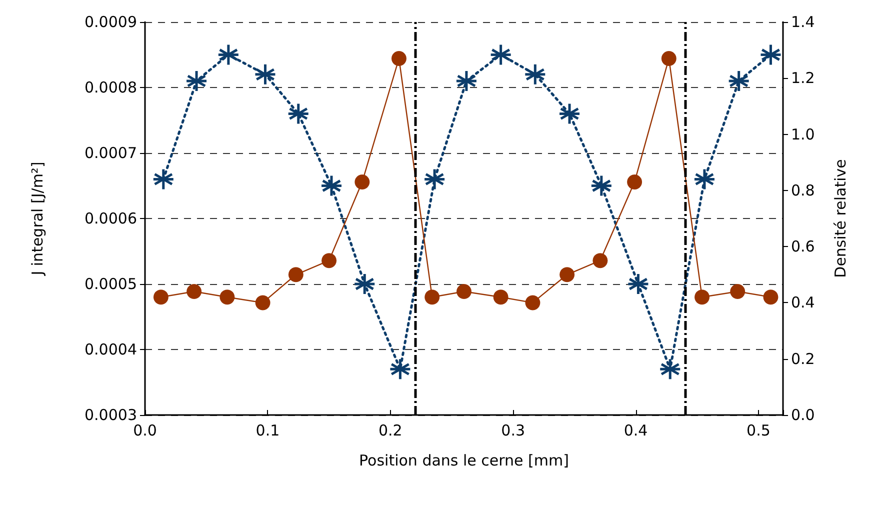 The height and width of the screenshot is (508, 885). Describe the element at coordinates (464, 461) in the screenshot. I see `x-axis-title: Position dans le cerne [mm]` at that location.